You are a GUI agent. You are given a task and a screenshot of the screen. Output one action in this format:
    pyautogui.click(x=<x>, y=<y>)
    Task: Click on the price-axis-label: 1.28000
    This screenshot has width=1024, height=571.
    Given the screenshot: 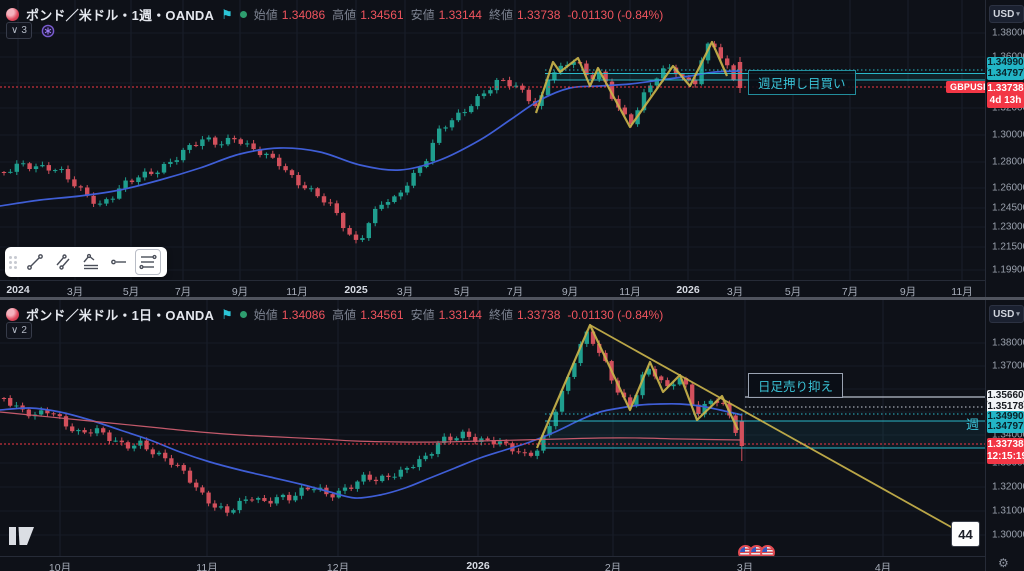 What is the action you would take?
    pyautogui.click(x=1008, y=162)
    